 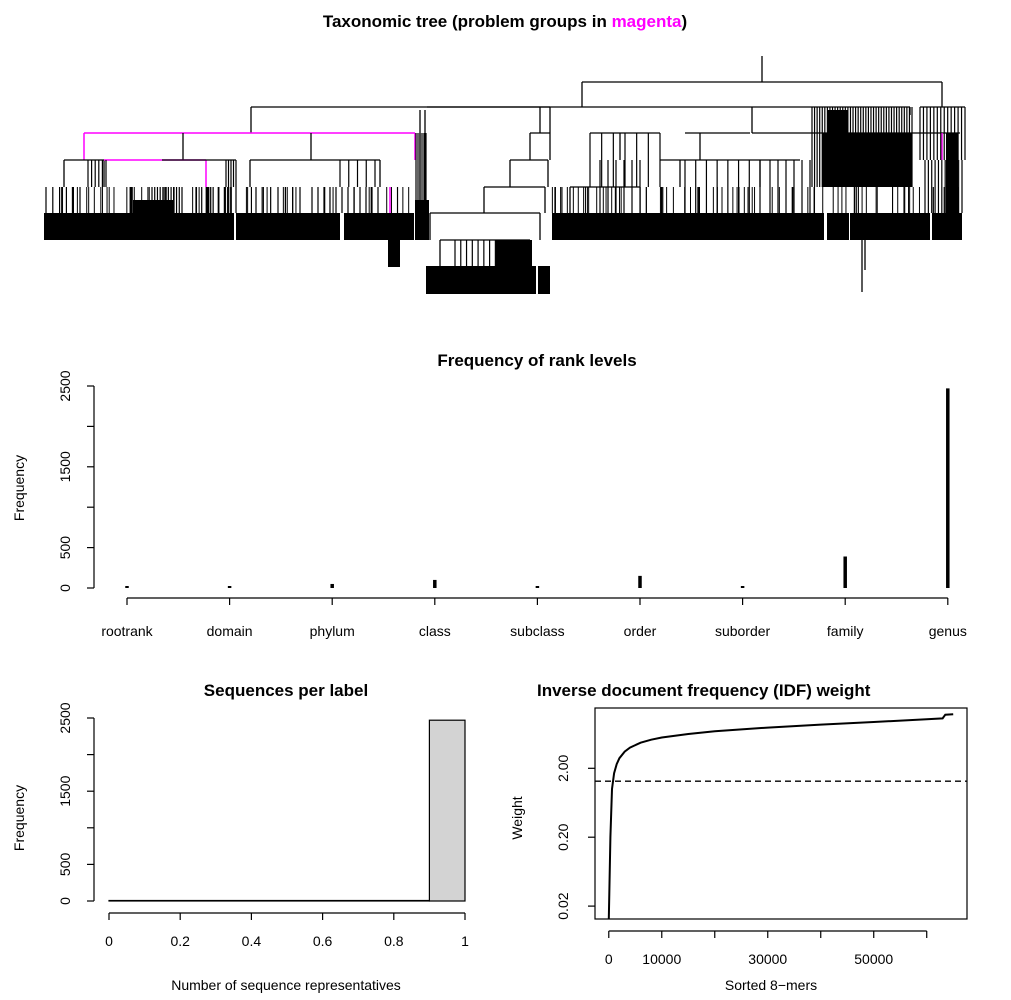 I want to click on rank-x-tick-label: class, so click(x=435, y=631).